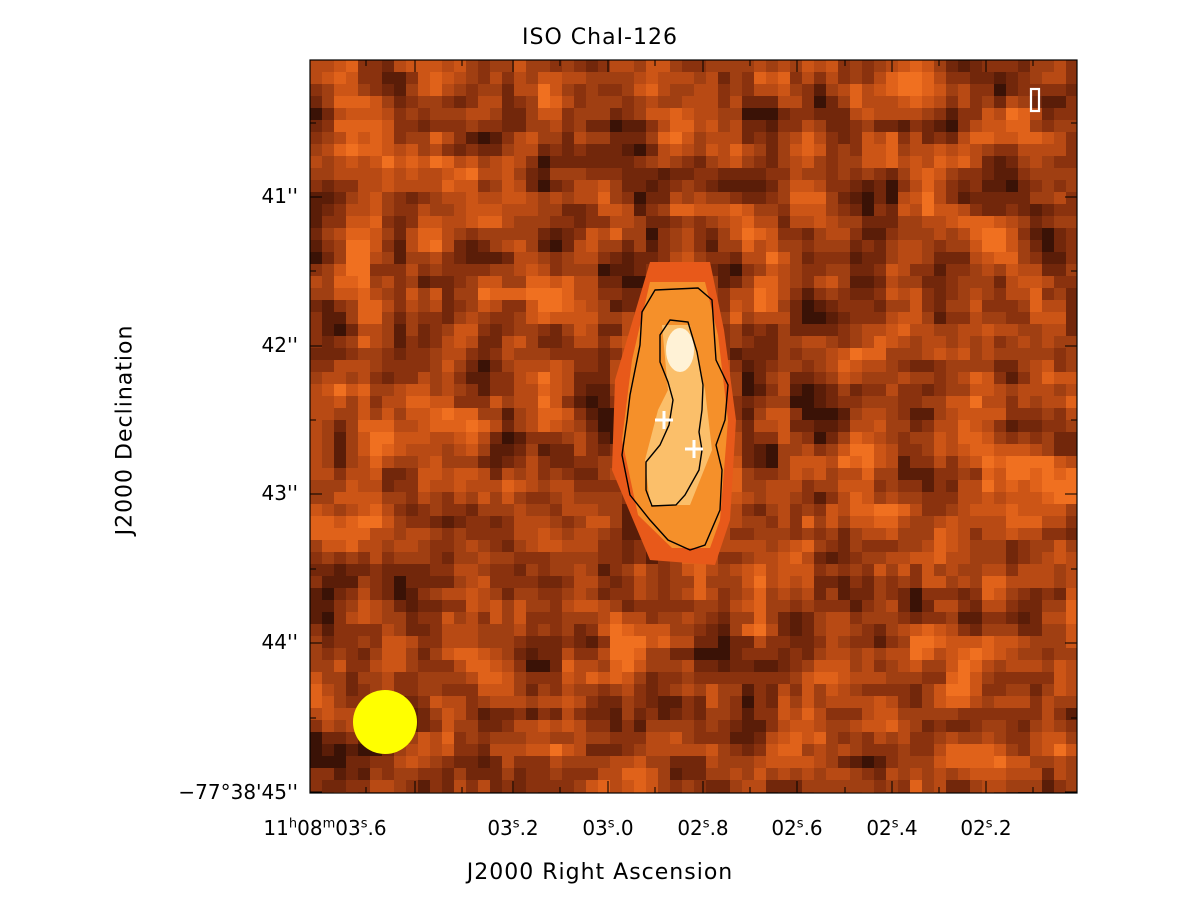  I want to click on x-tick-label: 03s.2, so click(513, 828).